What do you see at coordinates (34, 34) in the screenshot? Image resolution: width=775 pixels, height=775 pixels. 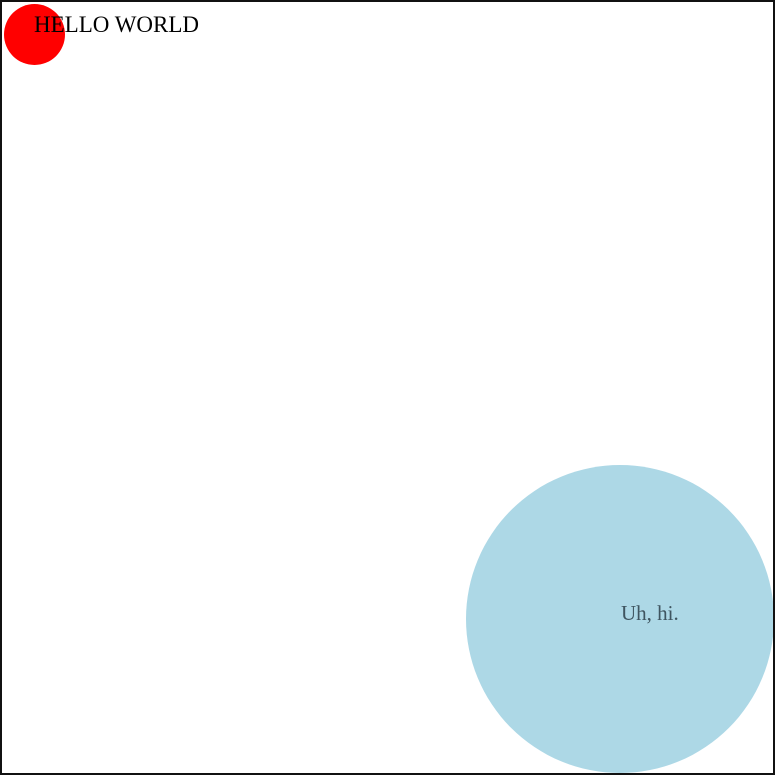 I see `red-circle` at bounding box center [34, 34].